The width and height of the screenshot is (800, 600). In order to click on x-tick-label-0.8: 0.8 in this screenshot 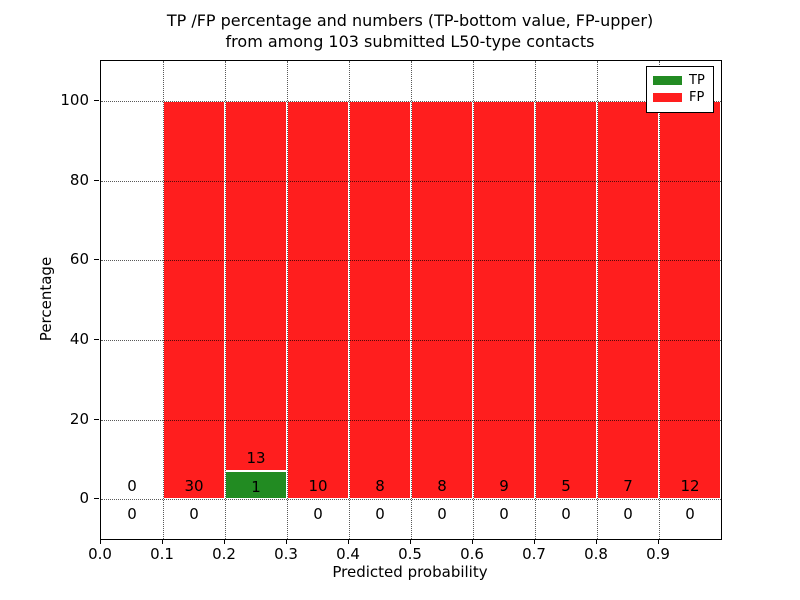, I will do `click(596, 554)`.